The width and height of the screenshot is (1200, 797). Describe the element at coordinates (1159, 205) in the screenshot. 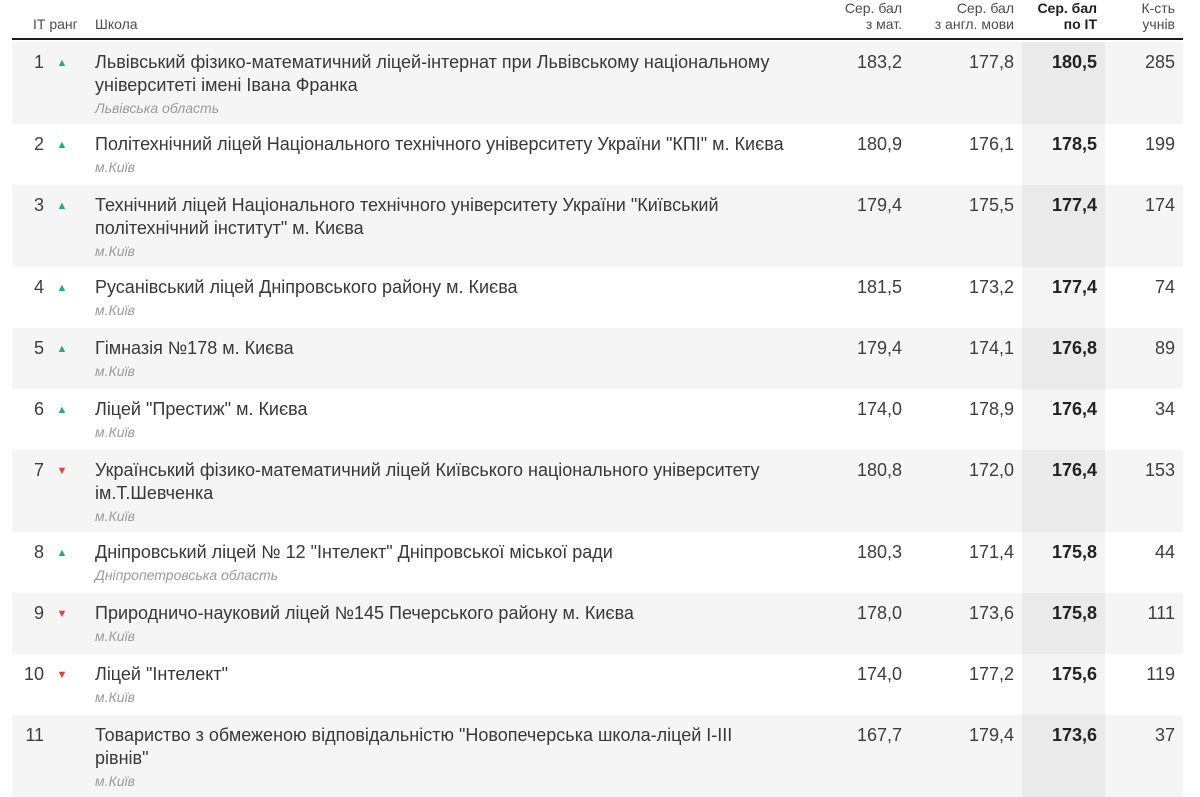

I see `students-count: 174` at that location.